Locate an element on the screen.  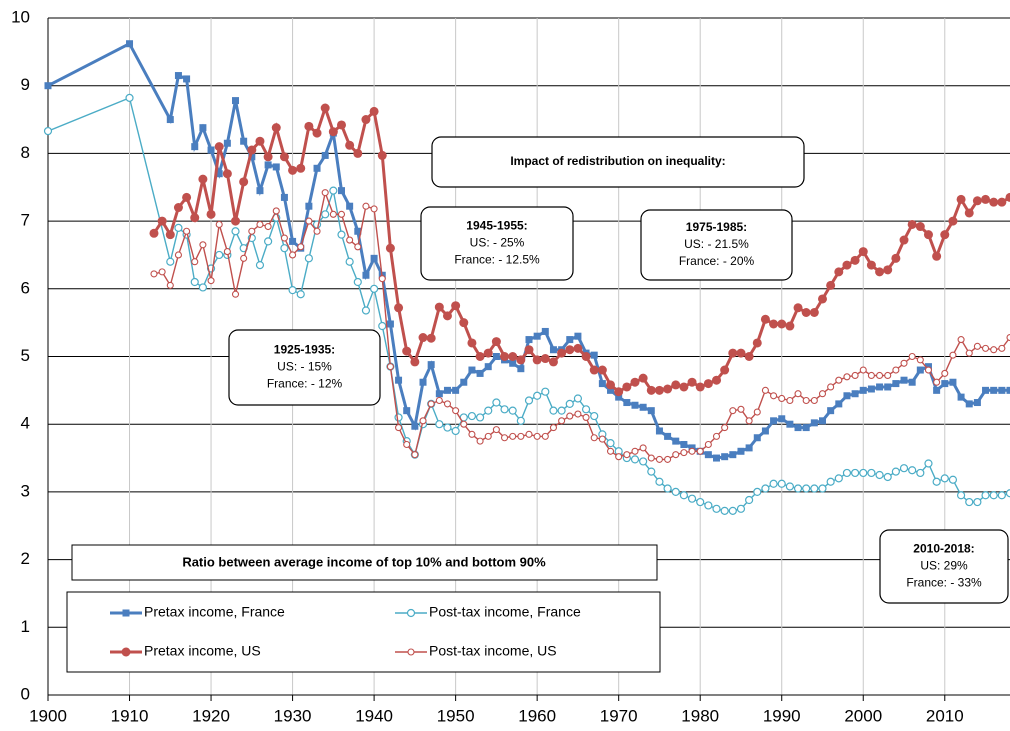
annotation-title: 1945-1955: is located at coordinates (496, 226).